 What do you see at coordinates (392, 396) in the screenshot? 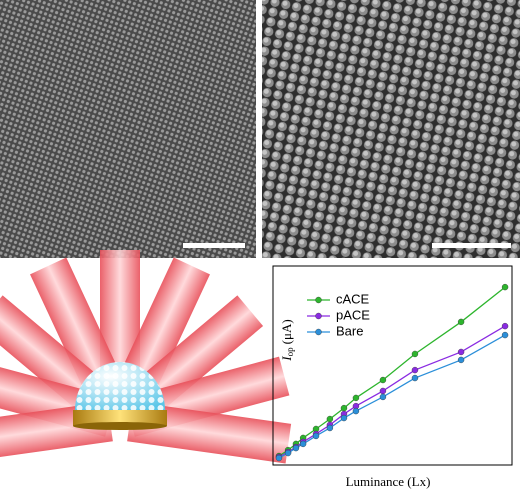
I see `series-line` at bounding box center [392, 396].